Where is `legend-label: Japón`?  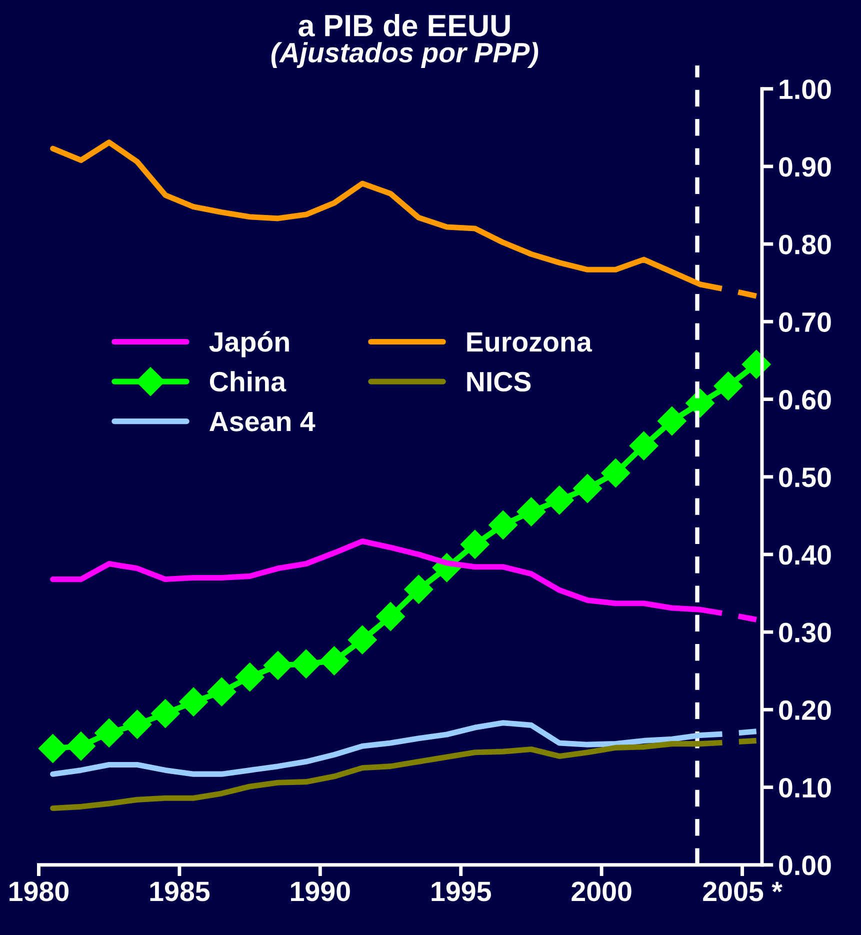
legend-label: Japón is located at coordinates (249, 344).